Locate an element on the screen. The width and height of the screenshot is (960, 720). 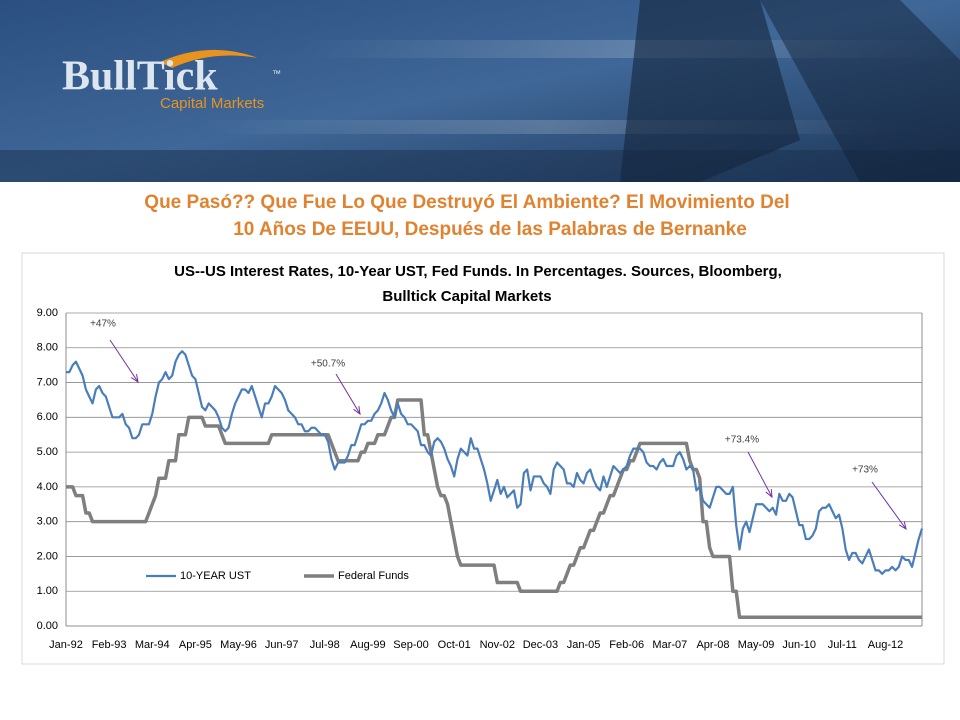
y-tick-label: 8.00 is located at coordinates (47, 348).